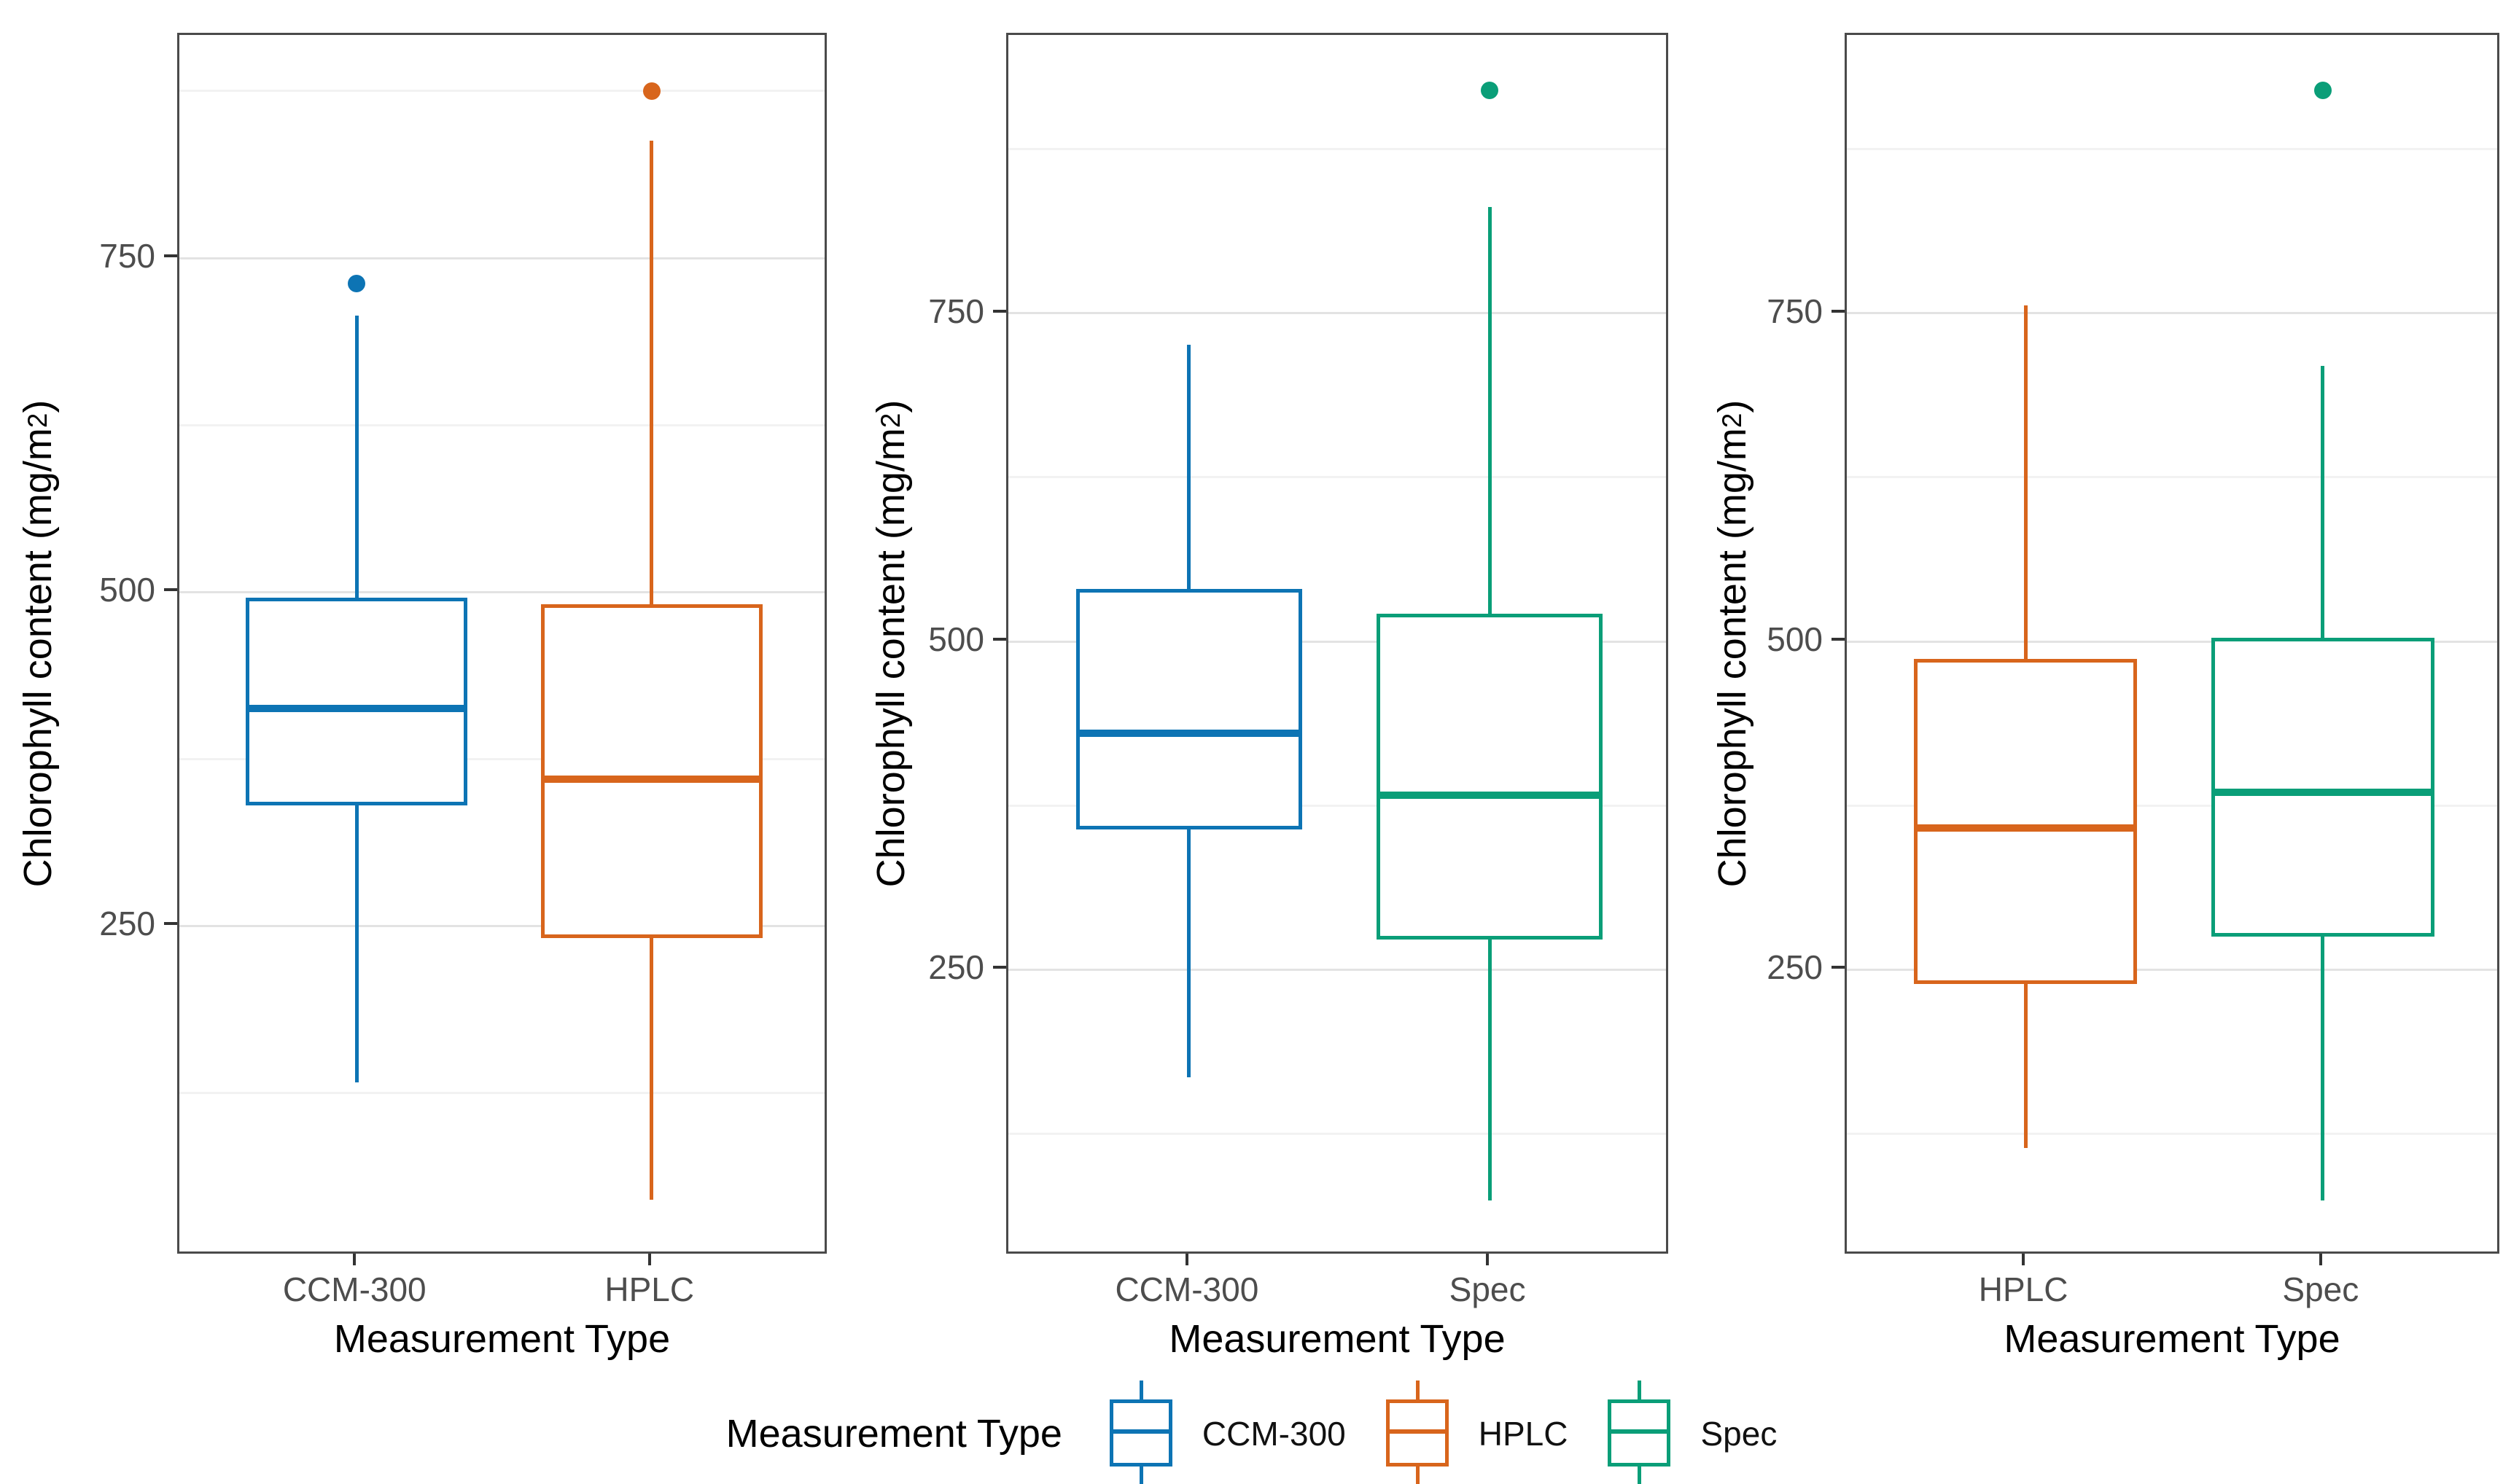  Describe the element at coordinates (1691, 1431) in the screenshot. I see `legend-item-spec: Spec` at that location.